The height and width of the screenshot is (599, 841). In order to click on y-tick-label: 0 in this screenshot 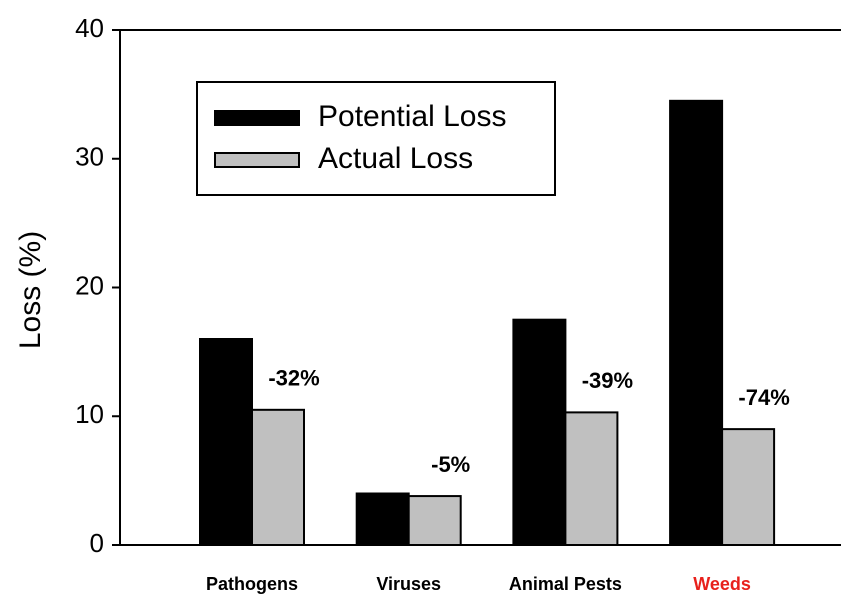, I will do `click(97, 543)`.